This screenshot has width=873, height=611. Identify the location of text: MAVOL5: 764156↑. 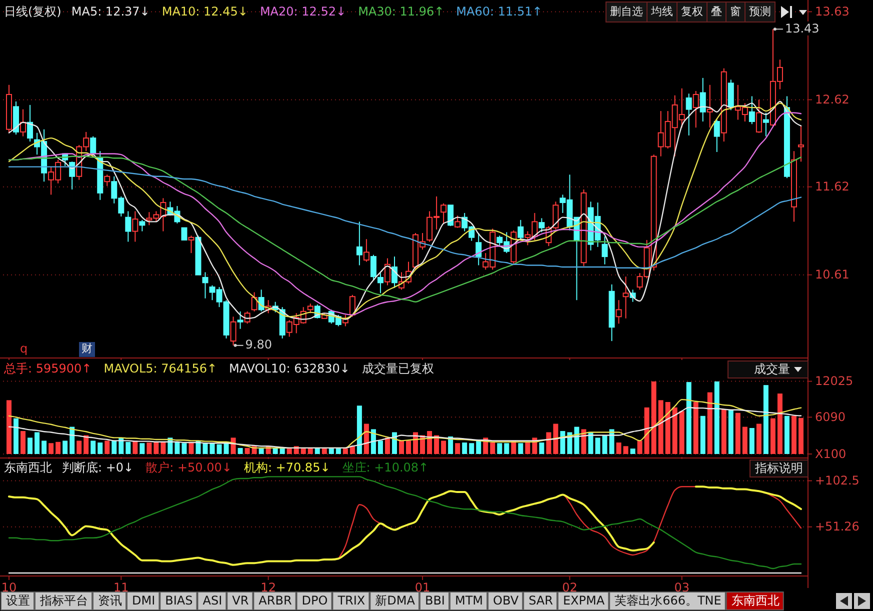
(161, 368).